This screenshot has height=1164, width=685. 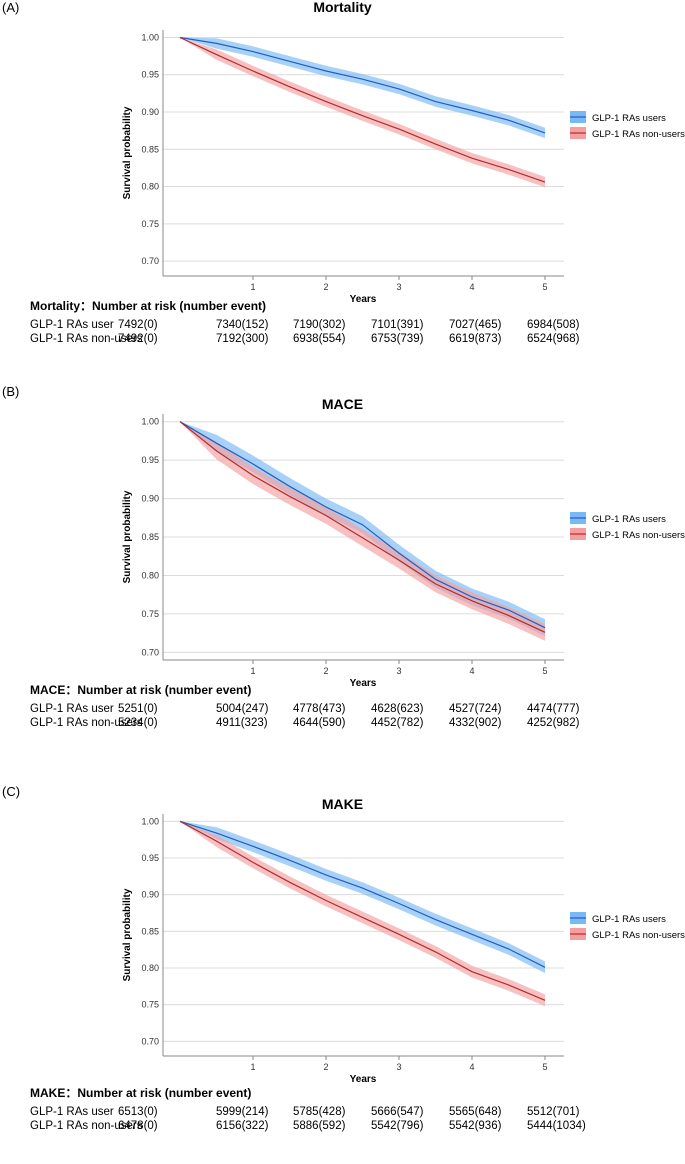 What do you see at coordinates (397, 723) in the screenshot?
I see `risk-value: 4452(782)` at bounding box center [397, 723].